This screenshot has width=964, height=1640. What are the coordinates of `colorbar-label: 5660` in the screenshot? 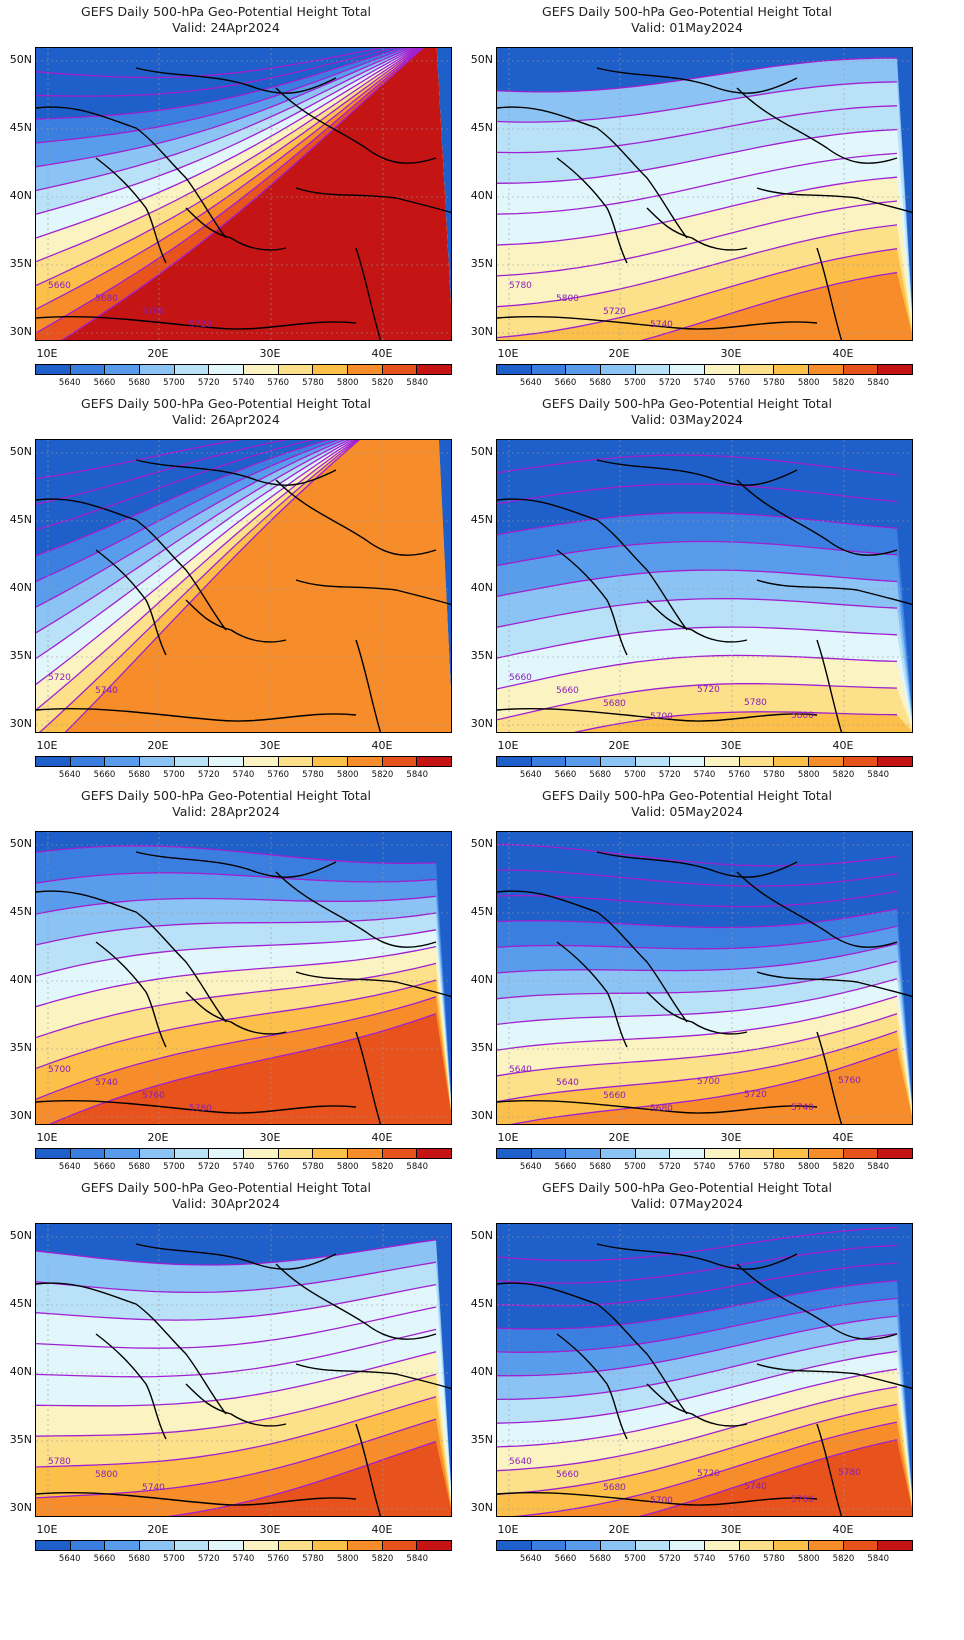 It's located at (565, 383).